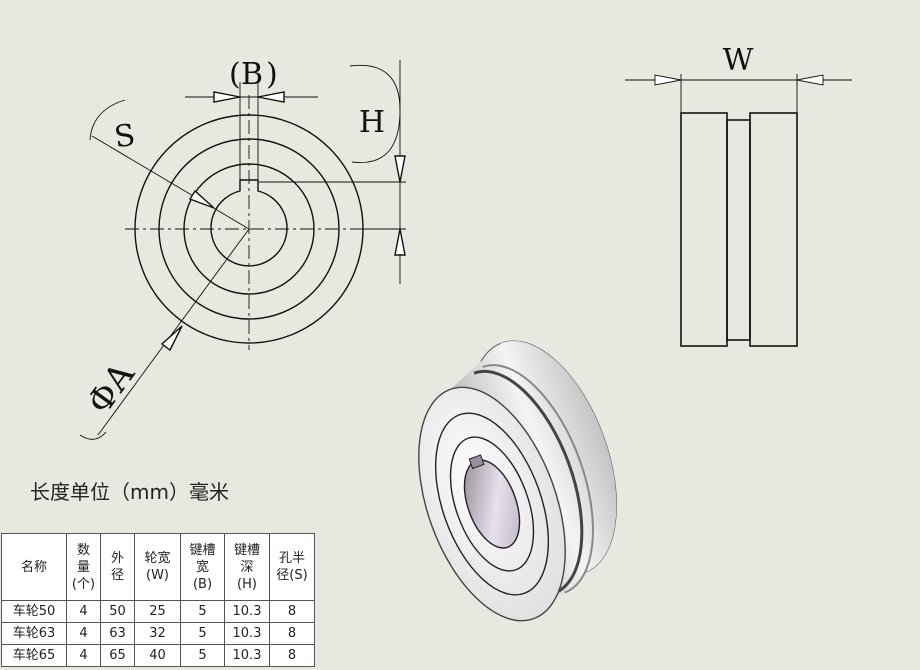 The image size is (920, 670). I want to click on table-cell: 63, so click(117, 633).